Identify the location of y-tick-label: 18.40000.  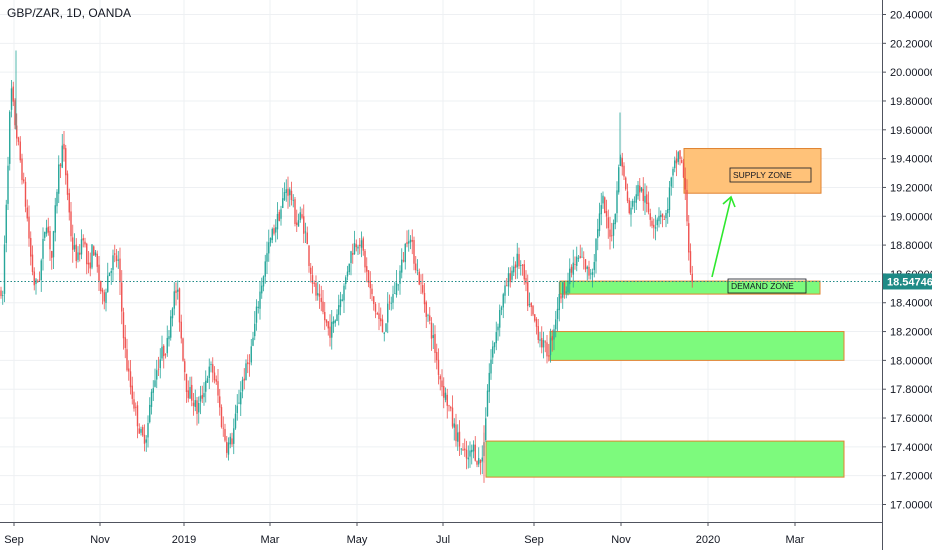
(911, 304).